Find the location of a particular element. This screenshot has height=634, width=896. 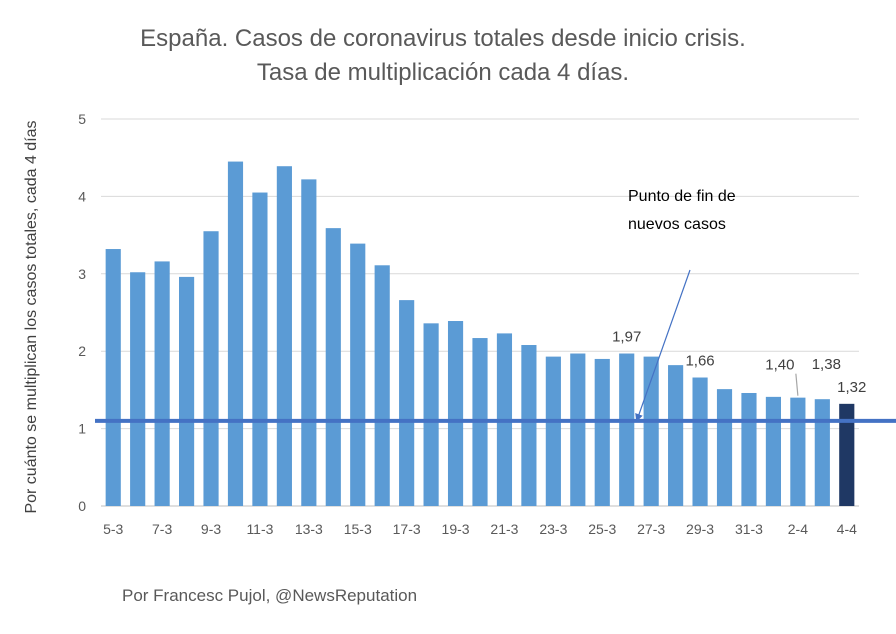

x-tick-label: 19-3 is located at coordinates (456, 529).